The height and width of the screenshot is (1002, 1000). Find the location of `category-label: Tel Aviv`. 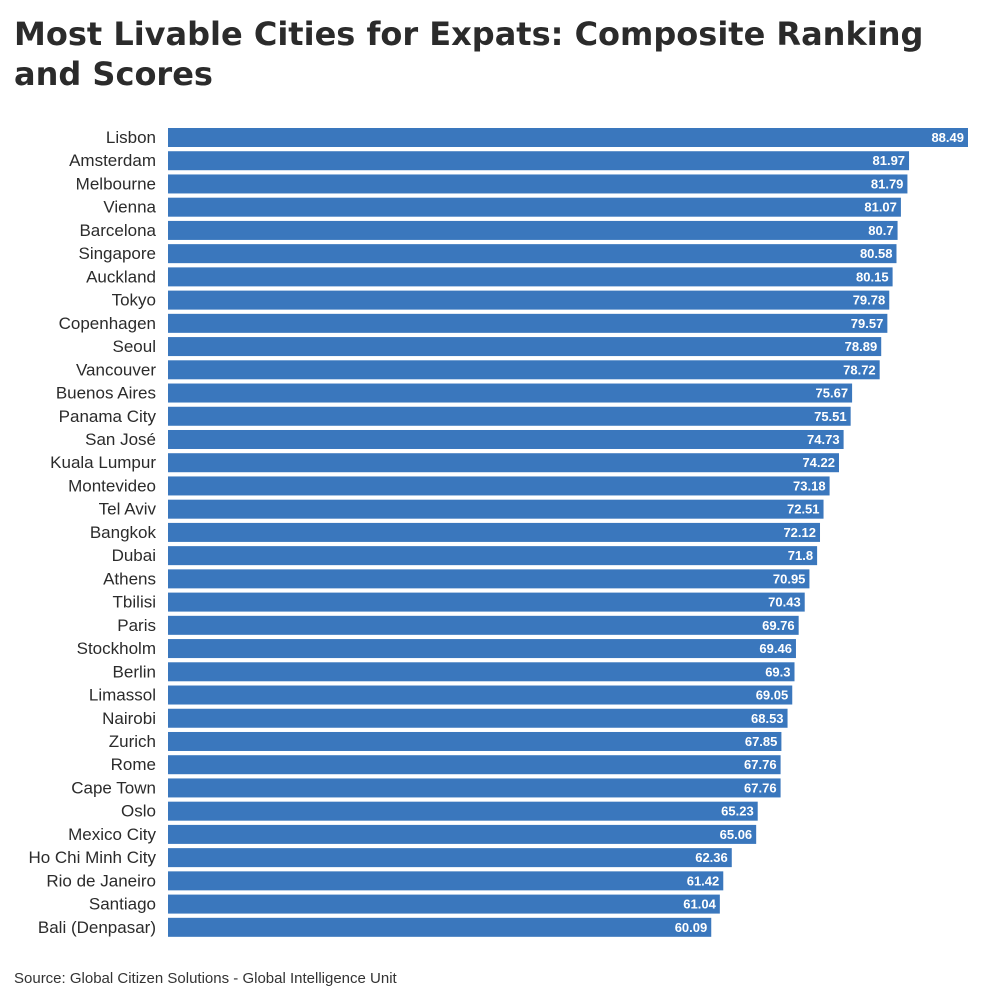

category-label: Tel Aviv is located at coordinates (128, 509).